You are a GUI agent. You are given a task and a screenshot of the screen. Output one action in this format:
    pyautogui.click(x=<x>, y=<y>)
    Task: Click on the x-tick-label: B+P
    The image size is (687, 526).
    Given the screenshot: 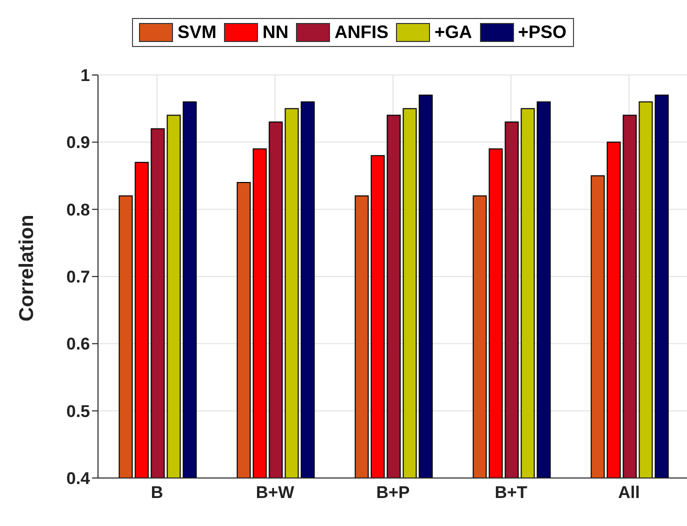 What is the action you would take?
    pyautogui.click(x=393, y=492)
    